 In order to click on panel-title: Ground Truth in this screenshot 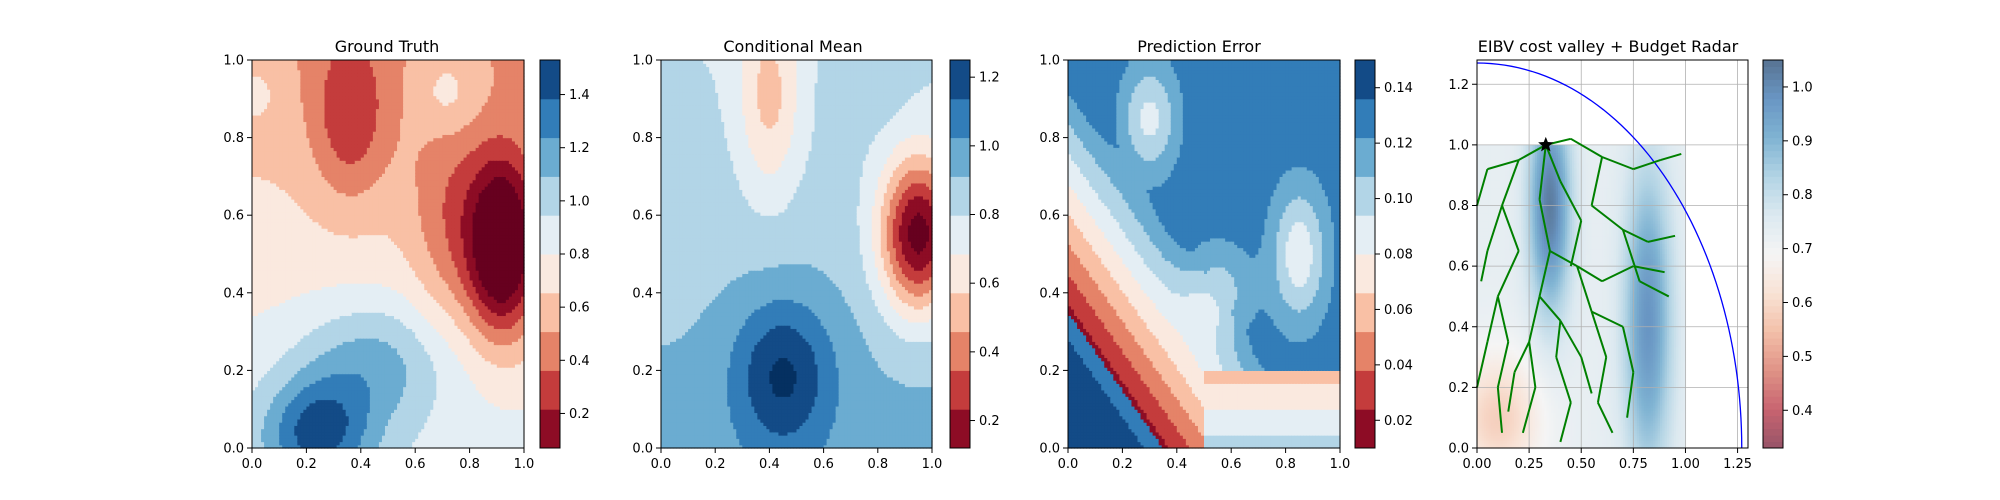, I will do `click(387, 46)`.